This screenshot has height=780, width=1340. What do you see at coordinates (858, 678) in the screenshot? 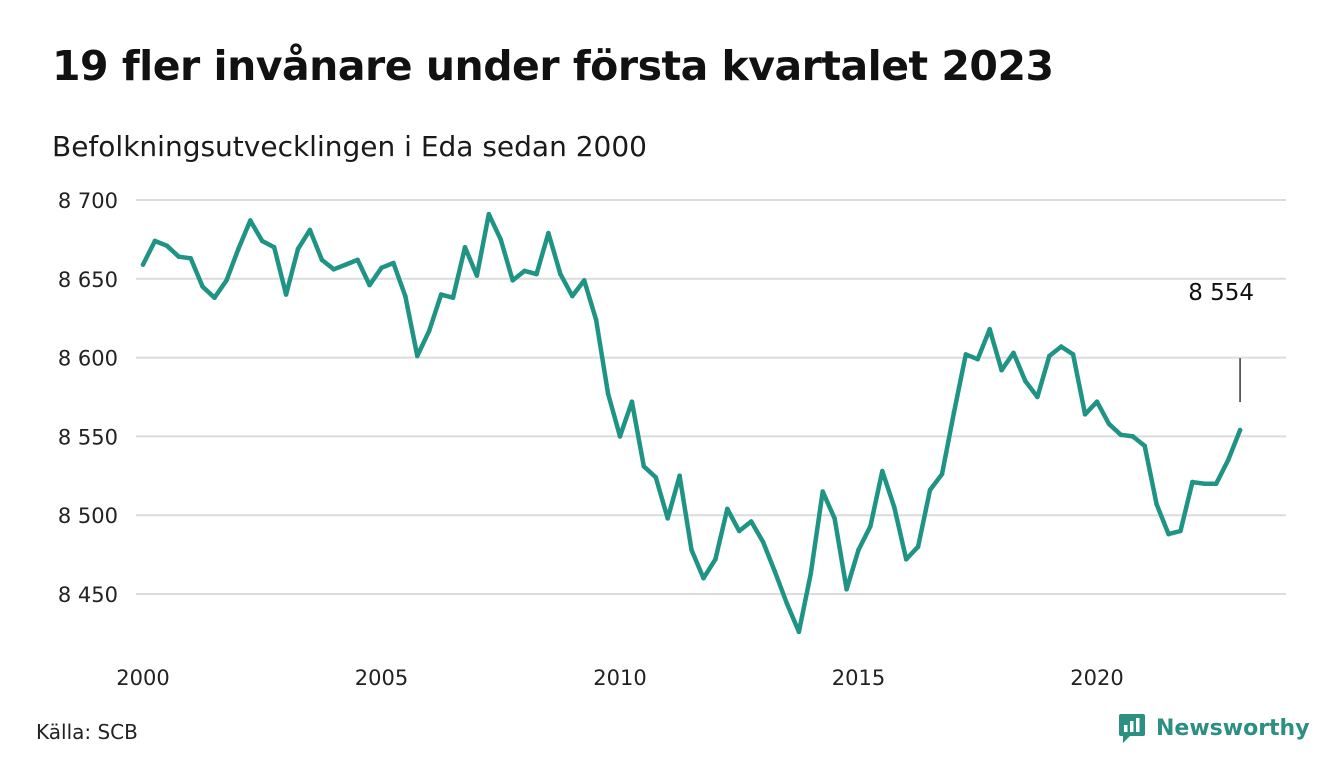
I see `x-tick-label: 2015` at bounding box center [858, 678].